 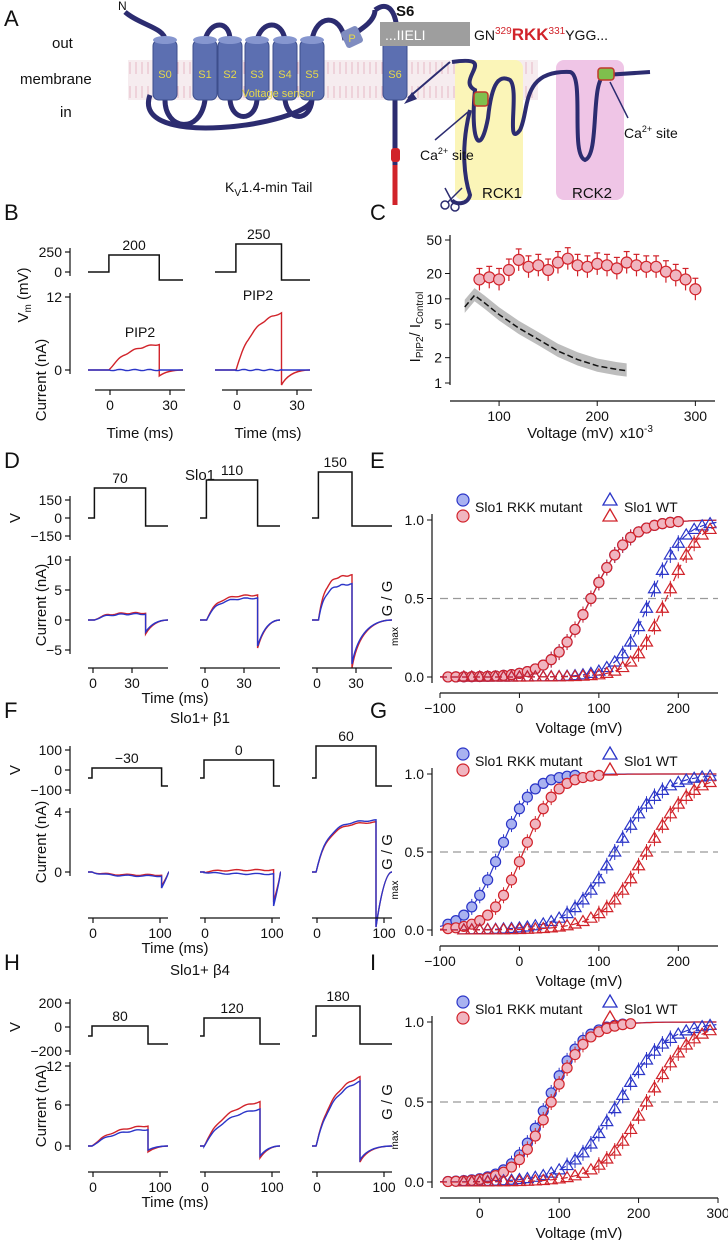 I want to click on pD-cur-ylabel: Current (nA), so click(x=41, y=605).